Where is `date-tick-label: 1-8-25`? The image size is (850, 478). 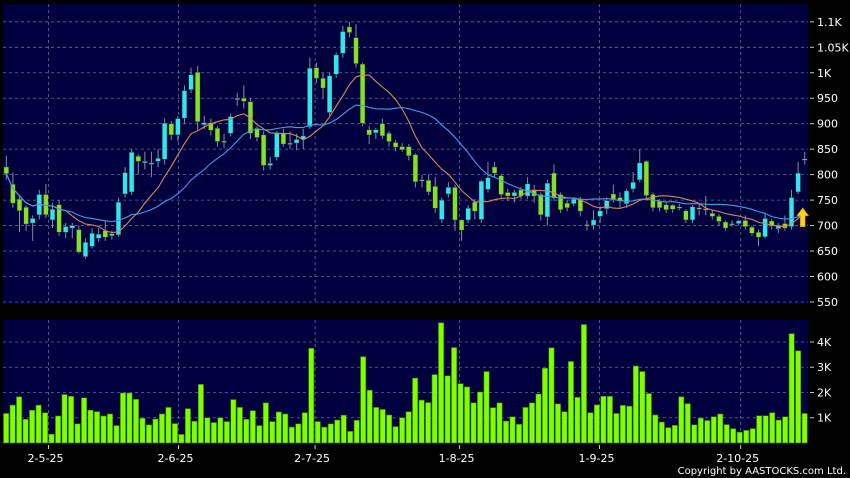 date-tick-label: 1-8-25 is located at coordinates (457, 458).